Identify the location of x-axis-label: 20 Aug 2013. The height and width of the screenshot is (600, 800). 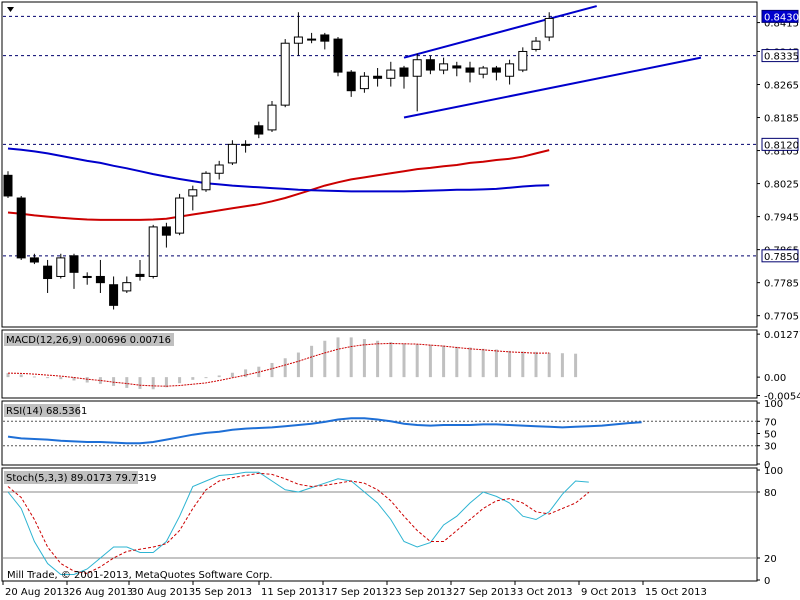
(37, 592).